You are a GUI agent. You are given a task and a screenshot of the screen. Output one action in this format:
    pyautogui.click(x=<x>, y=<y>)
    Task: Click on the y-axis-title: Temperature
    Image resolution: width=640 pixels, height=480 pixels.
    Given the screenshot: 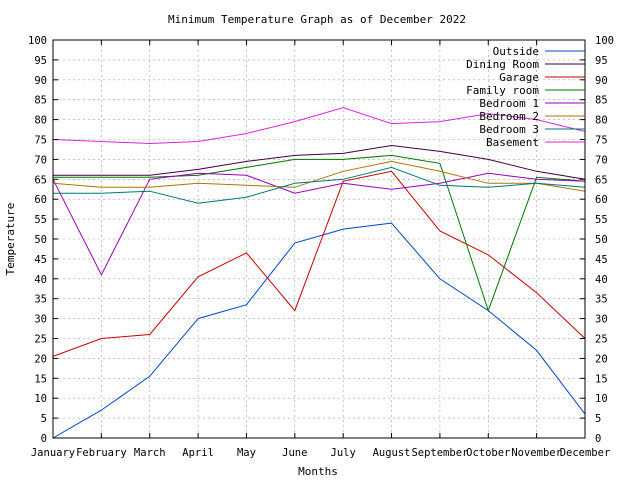 What is the action you would take?
    pyautogui.click(x=10, y=239)
    